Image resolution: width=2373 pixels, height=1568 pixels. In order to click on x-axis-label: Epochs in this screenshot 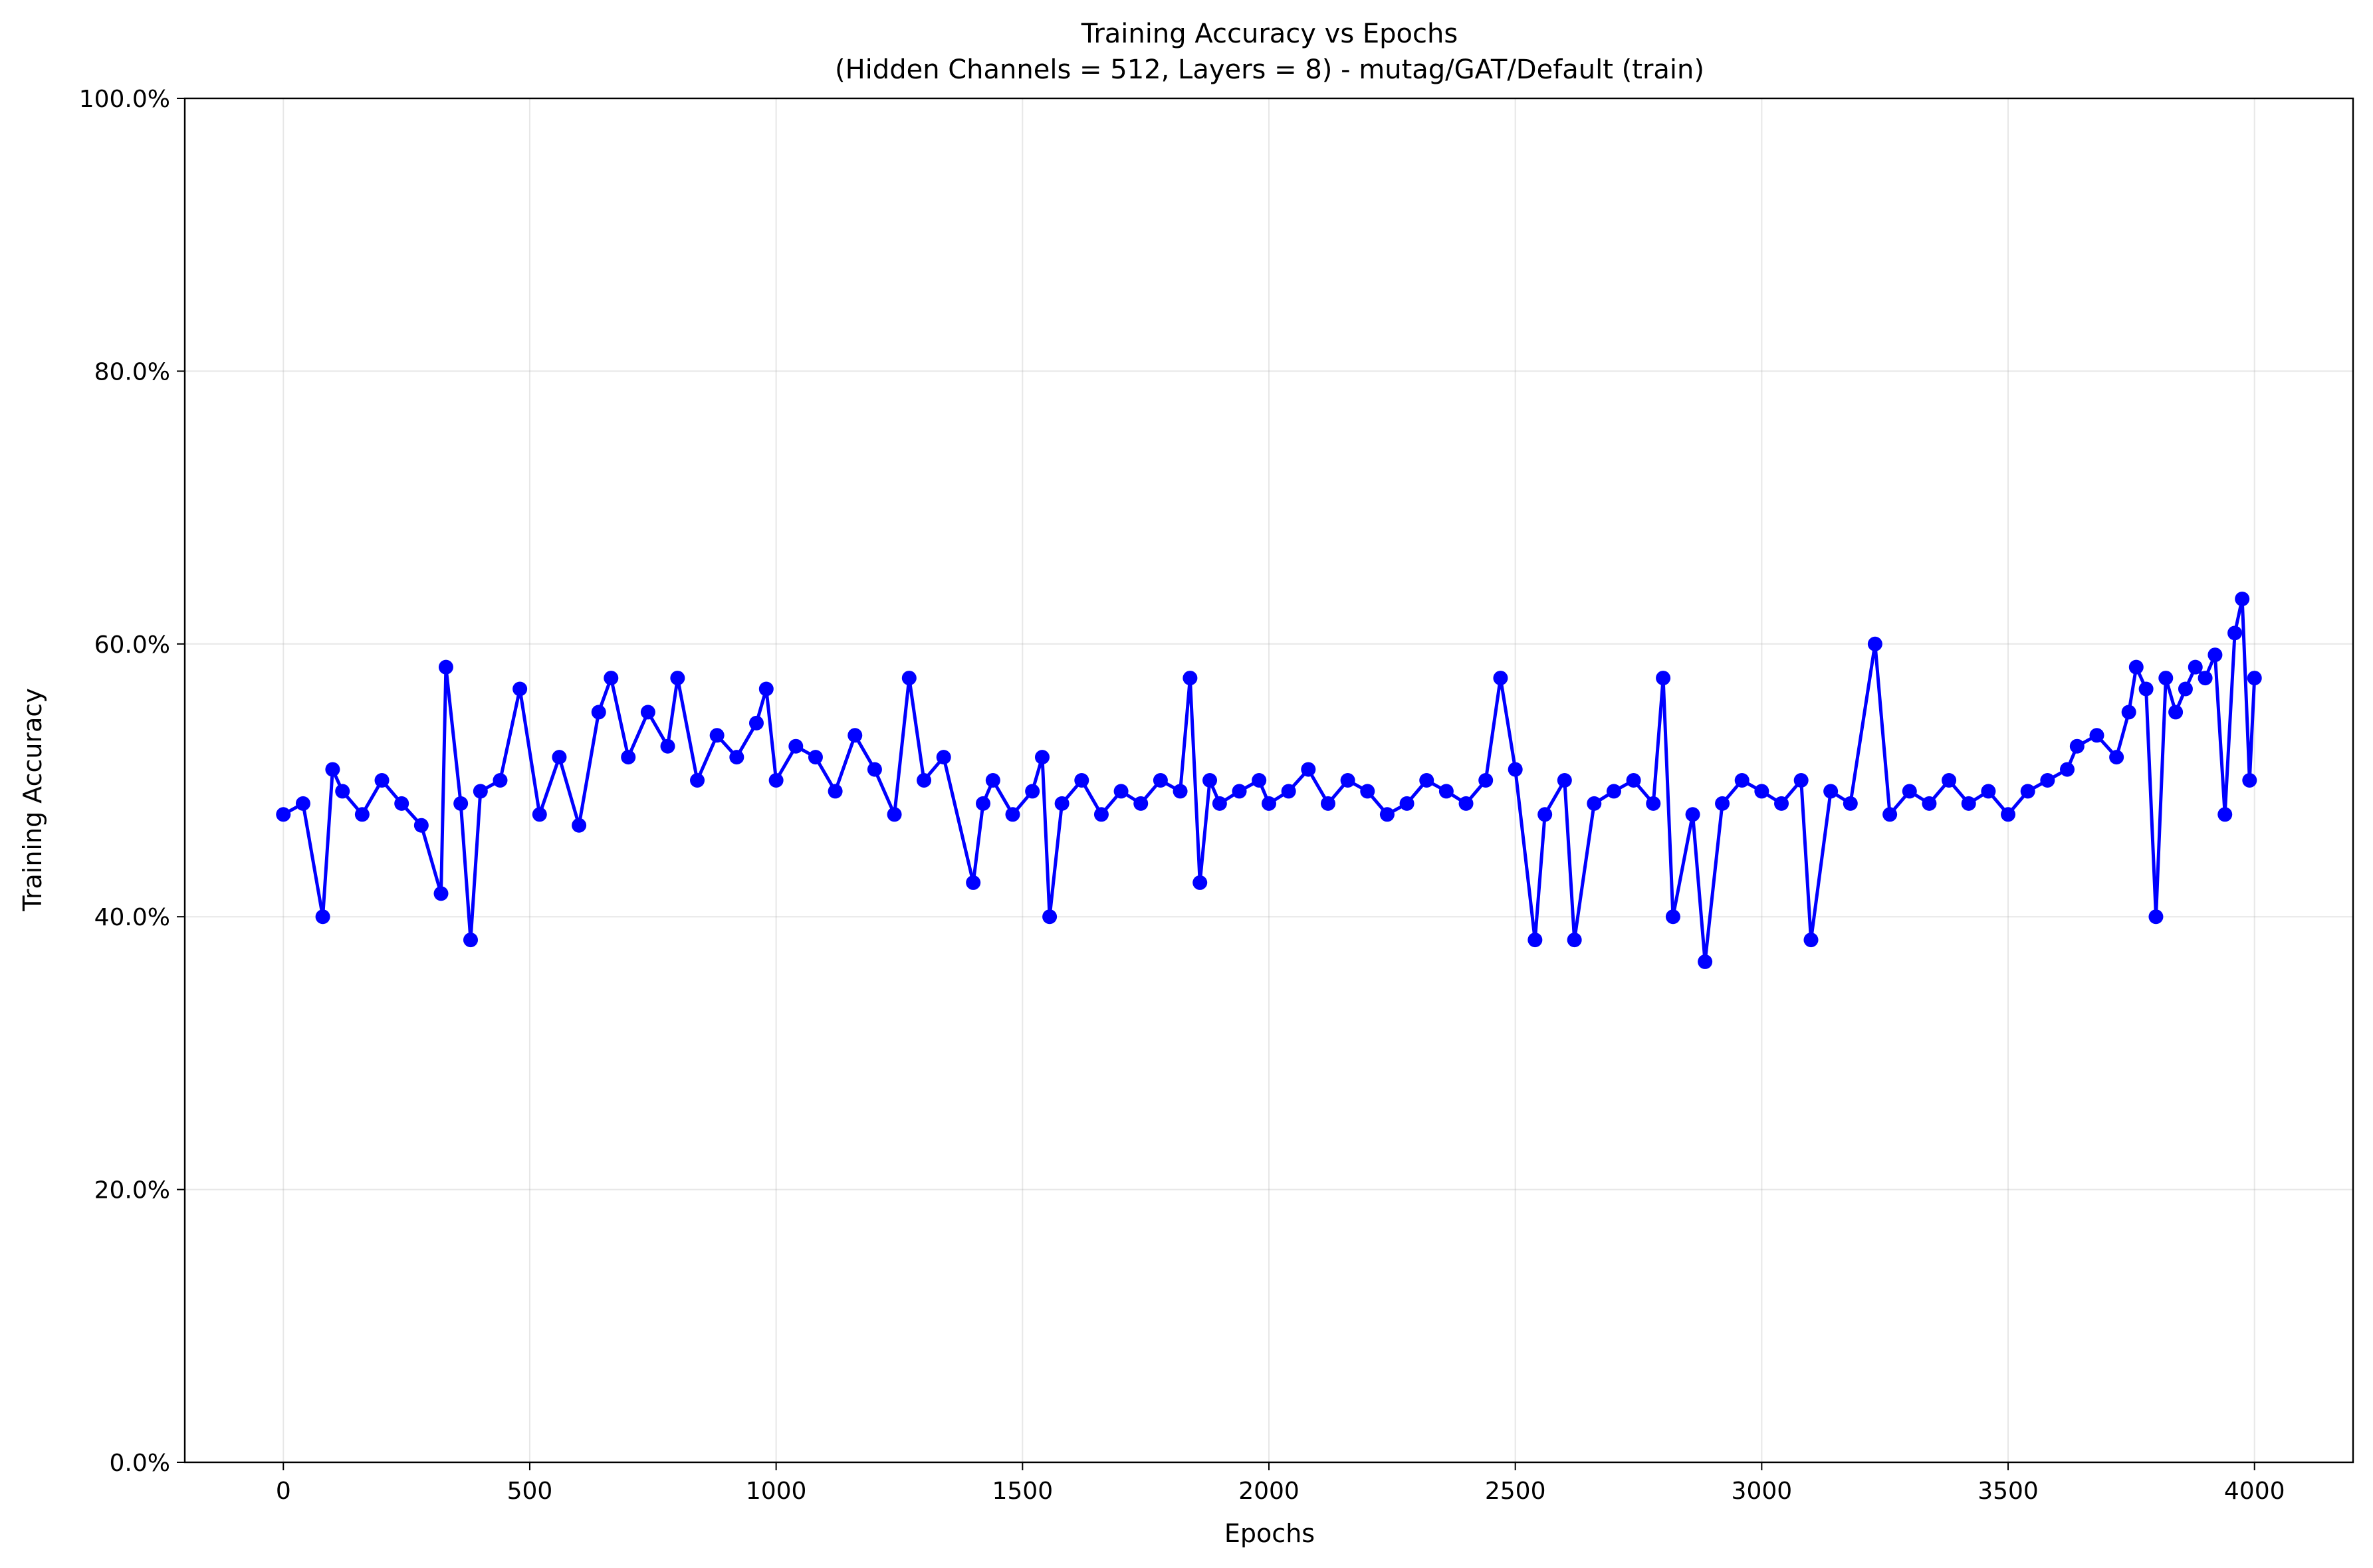, I will do `click(1269, 1533)`.